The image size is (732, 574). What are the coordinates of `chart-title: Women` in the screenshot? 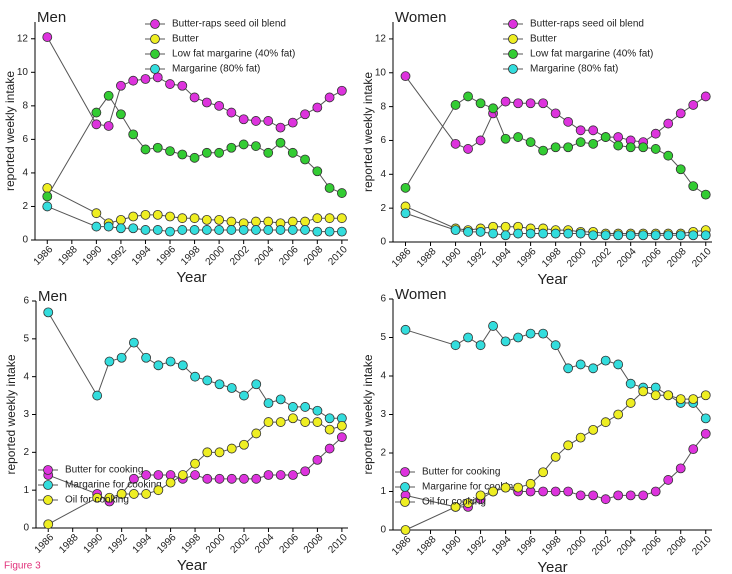 It's located at (420, 17).